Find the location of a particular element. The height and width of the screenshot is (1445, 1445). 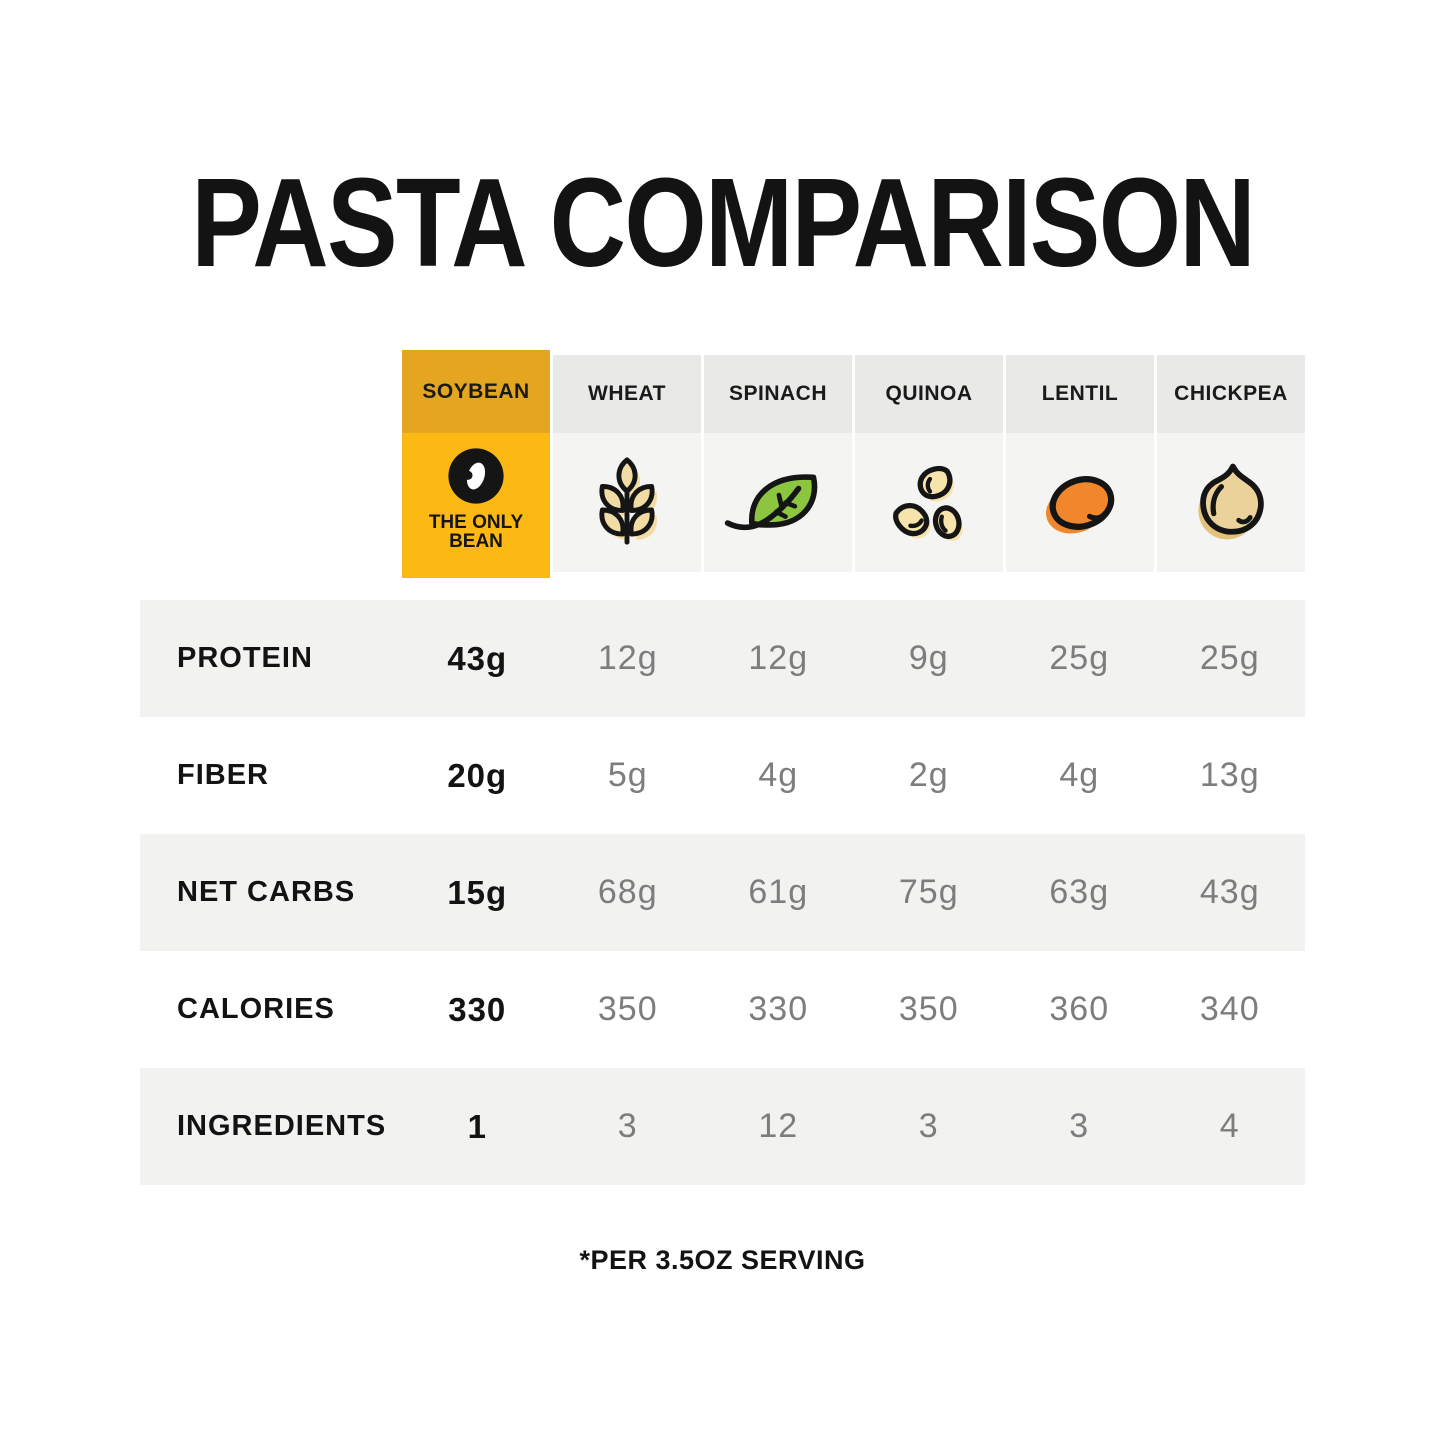

value-cell: 4 is located at coordinates (1229, 1126).